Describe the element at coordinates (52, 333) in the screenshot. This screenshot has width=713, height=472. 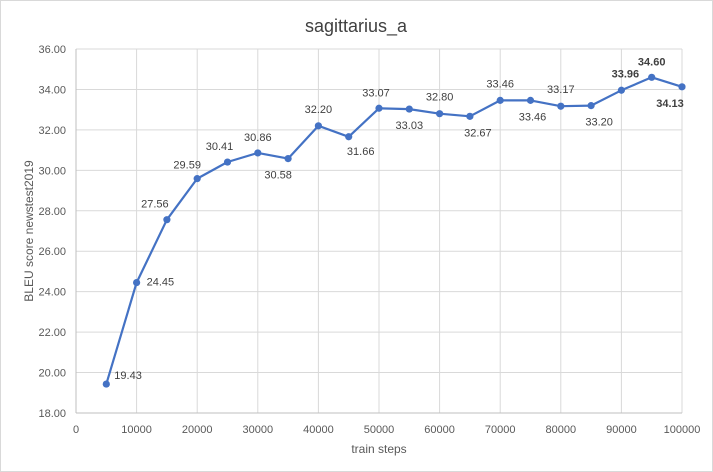
I see `y-tick-label: 22.00` at that location.